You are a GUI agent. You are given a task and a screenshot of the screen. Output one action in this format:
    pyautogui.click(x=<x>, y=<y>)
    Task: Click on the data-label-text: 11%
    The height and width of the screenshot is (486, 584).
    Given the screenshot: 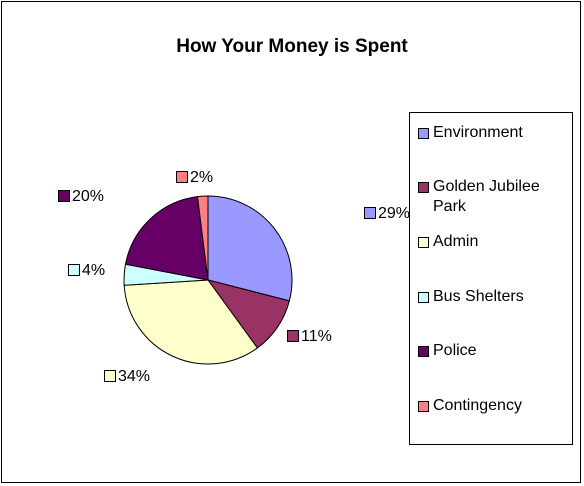 What is the action you would take?
    pyautogui.click(x=316, y=336)
    